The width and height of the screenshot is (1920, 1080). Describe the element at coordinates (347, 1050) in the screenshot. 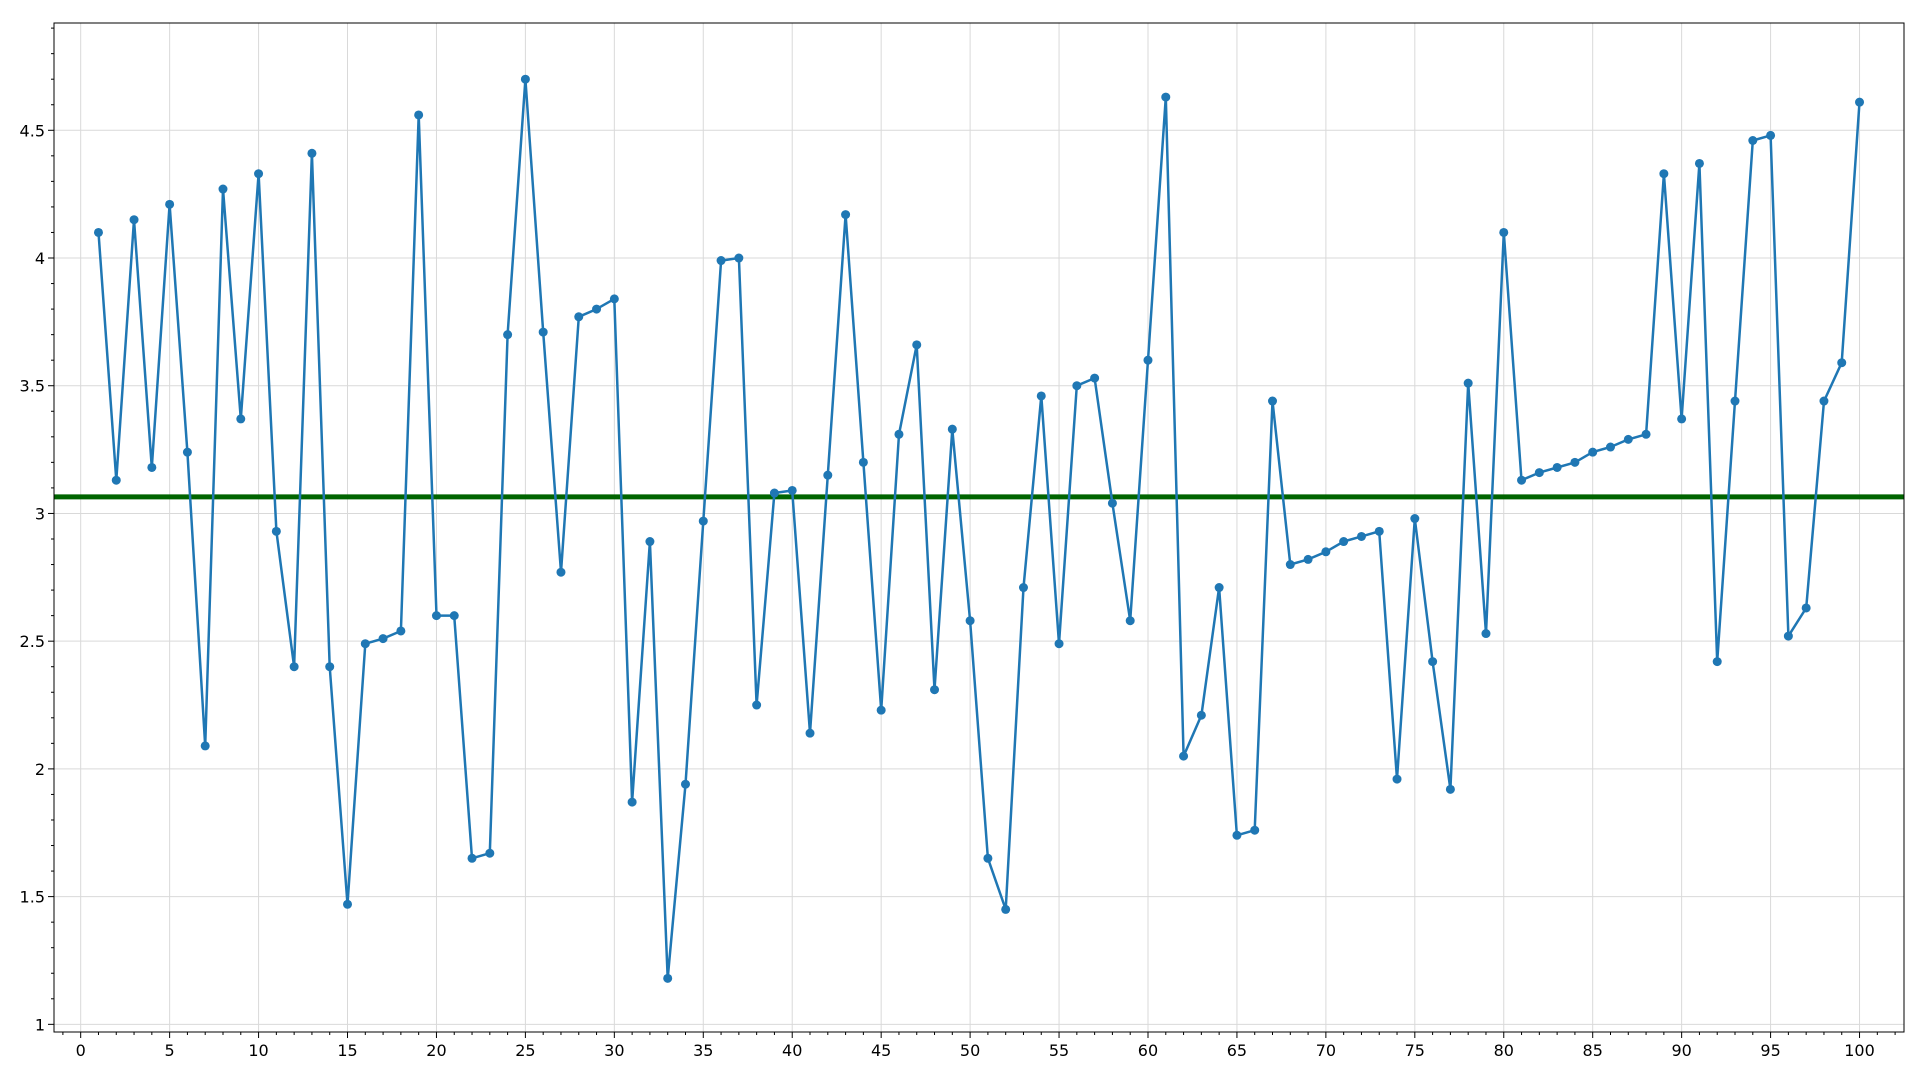

I see `x-tick-label: 15` at that location.